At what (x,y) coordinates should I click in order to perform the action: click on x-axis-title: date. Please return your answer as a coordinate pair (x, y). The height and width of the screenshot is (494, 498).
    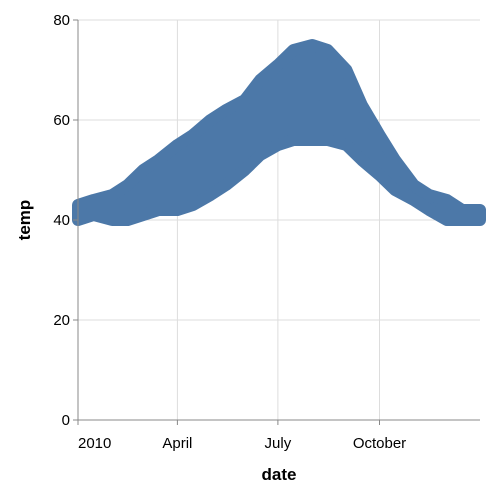
    Looking at the image, I should click on (279, 474).